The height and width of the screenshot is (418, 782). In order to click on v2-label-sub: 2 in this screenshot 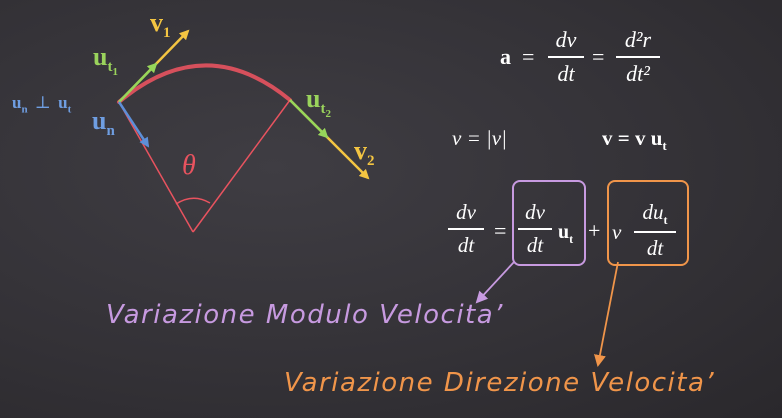, I will do `click(371, 161)`.